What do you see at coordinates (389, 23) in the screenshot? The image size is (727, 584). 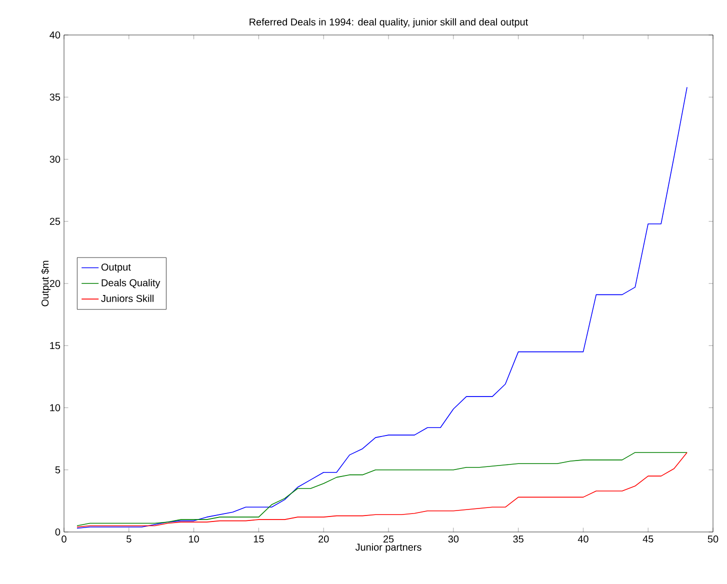 I see `chart-title: Referred Deals in 1994: deal quality, junior skill and deal output` at bounding box center [389, 23].